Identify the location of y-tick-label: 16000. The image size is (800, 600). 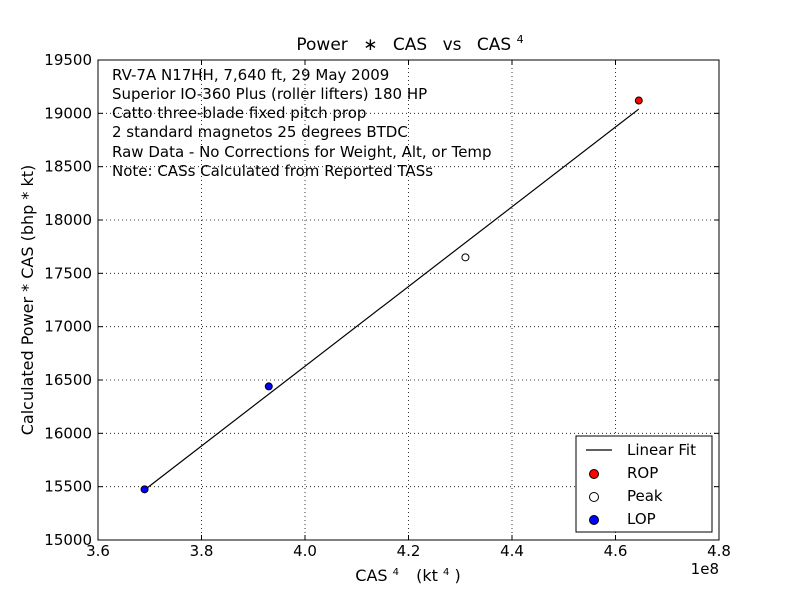
(68, 433).